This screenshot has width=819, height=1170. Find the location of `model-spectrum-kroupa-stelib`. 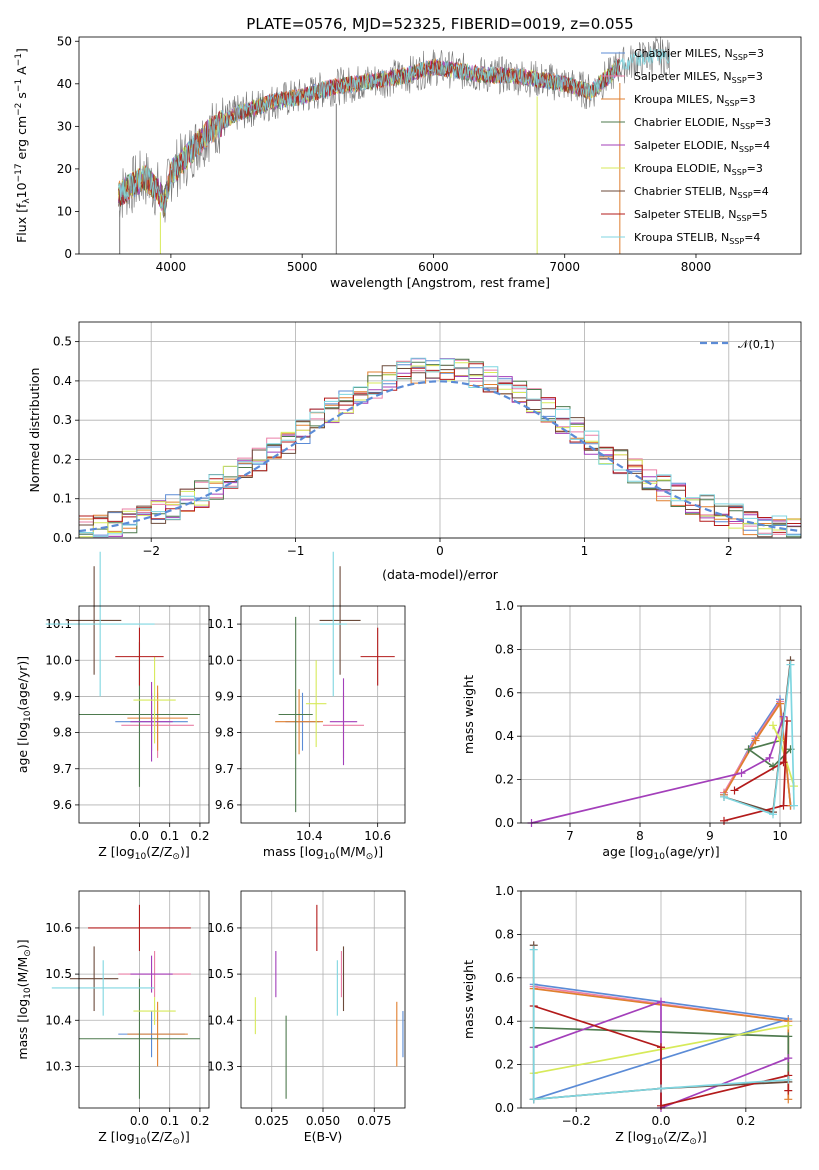

model-spectrum-kroupa-stelib is located at coordinates (394, 130).